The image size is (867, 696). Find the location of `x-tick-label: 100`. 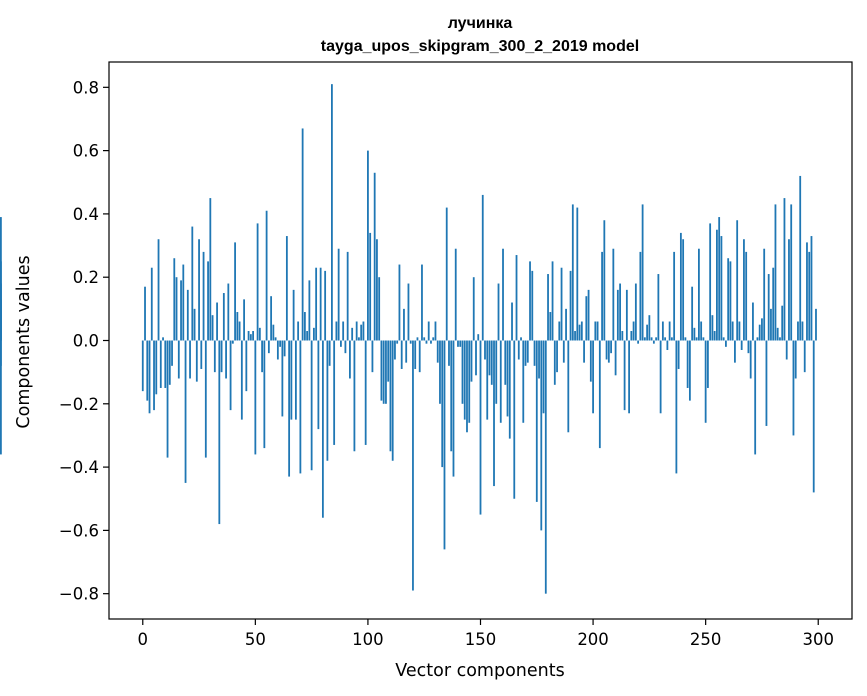

x-tick-label: 100 is located at coordinates (368, 639).